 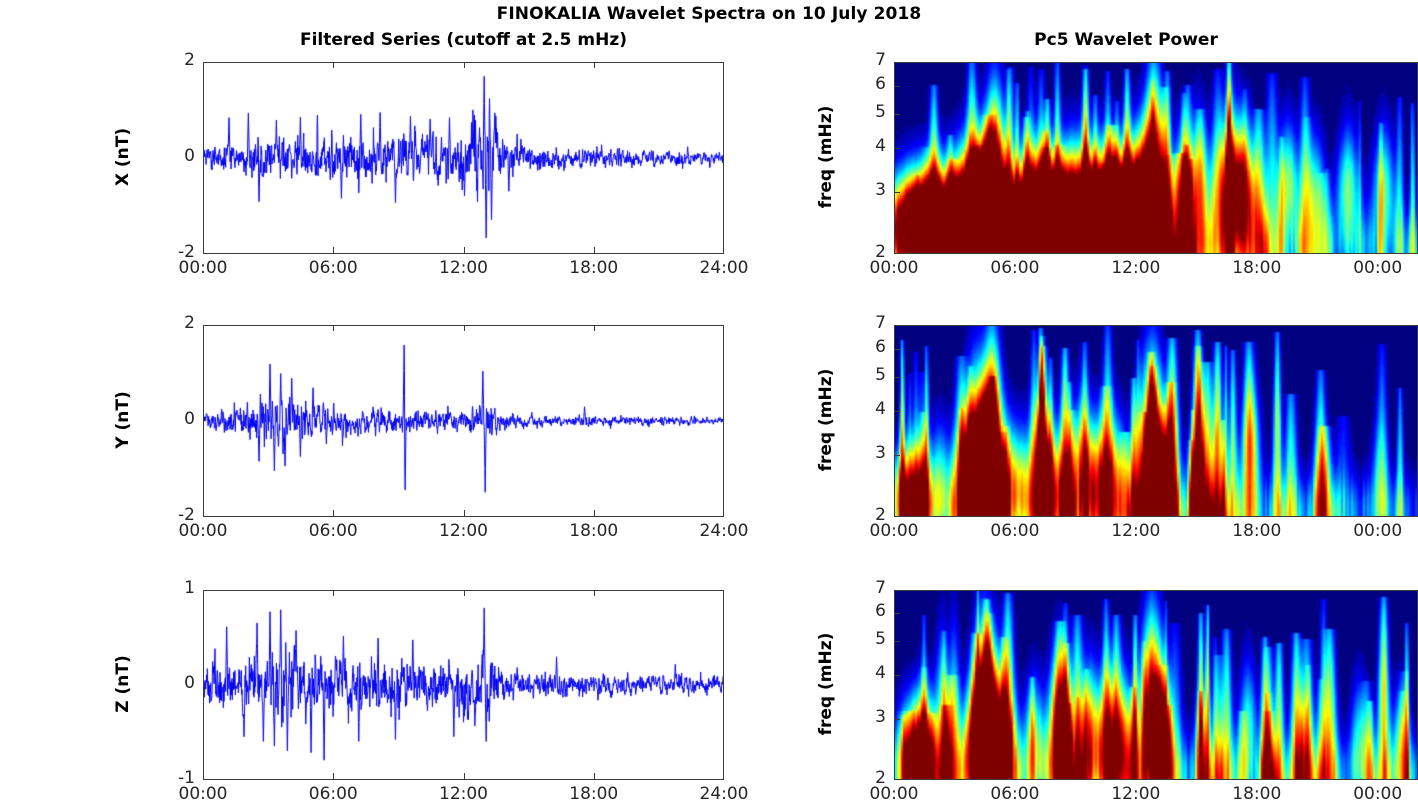 I want to click on xtick-label-z-filtered-series-2: 12:00, so click(x=463, y=794).